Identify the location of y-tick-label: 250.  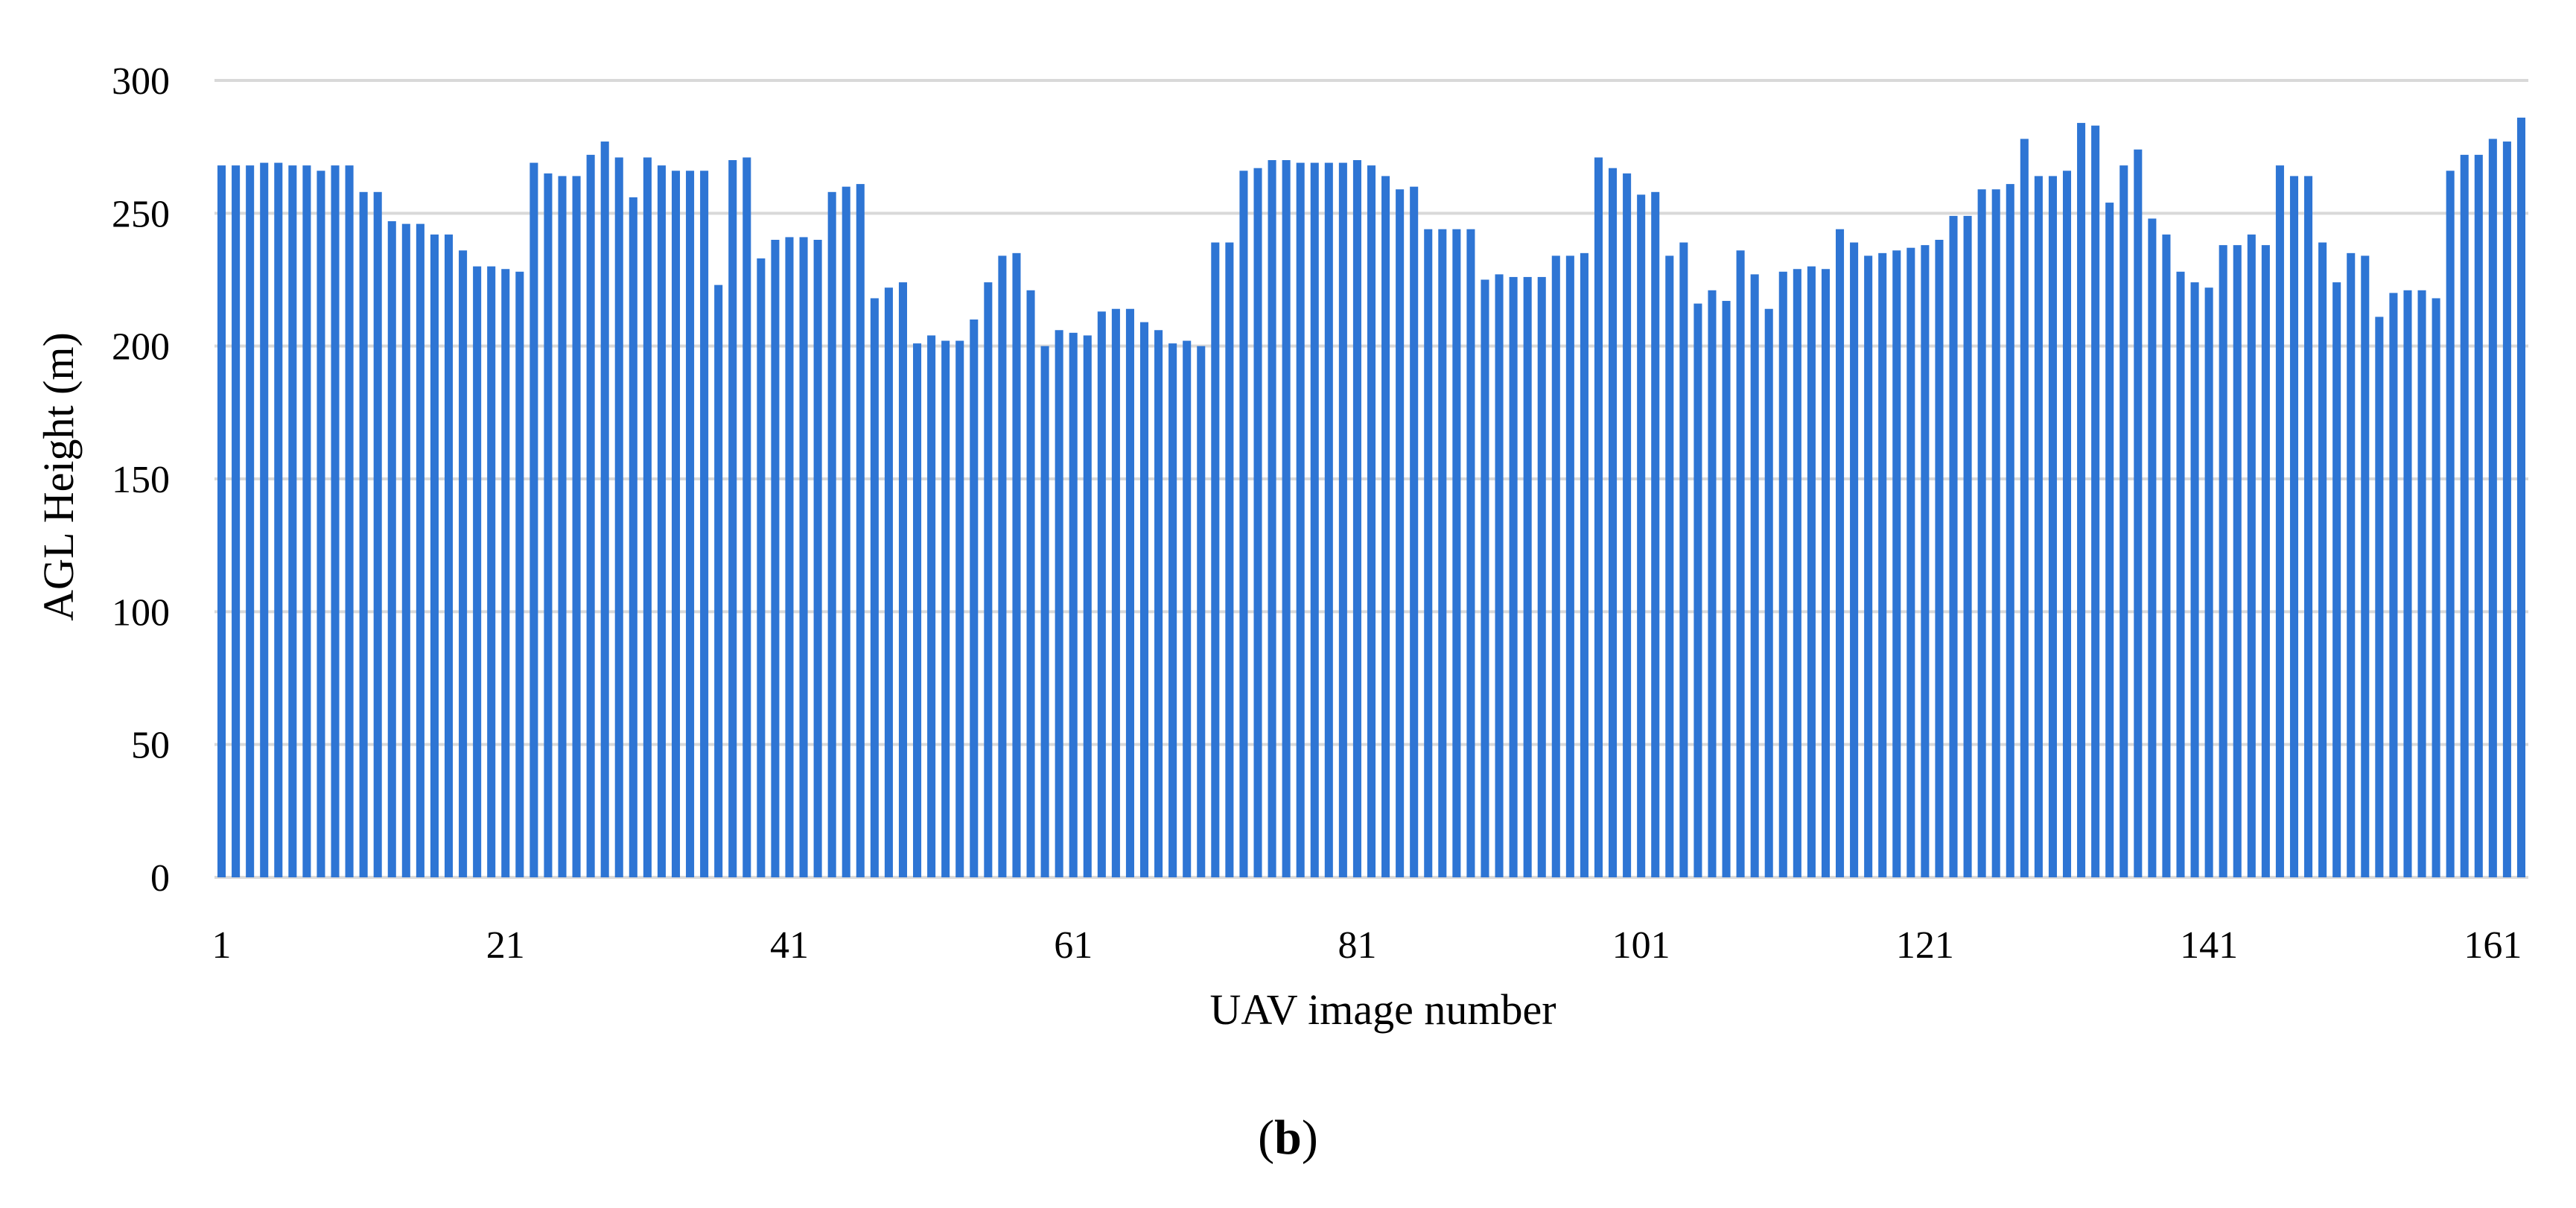
(141, 214).